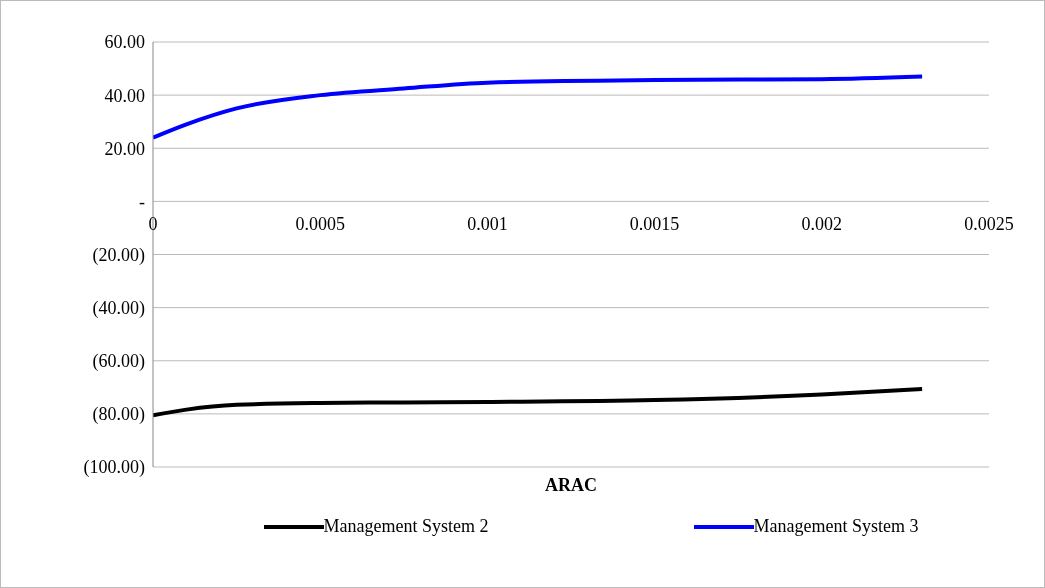 Image resolution: width=1045 pixels, height=588 pixels. What do you see at coordinates (142, 201) in the screenshot?
I see `y-tick-label: -` at bounding box center [142, 201].